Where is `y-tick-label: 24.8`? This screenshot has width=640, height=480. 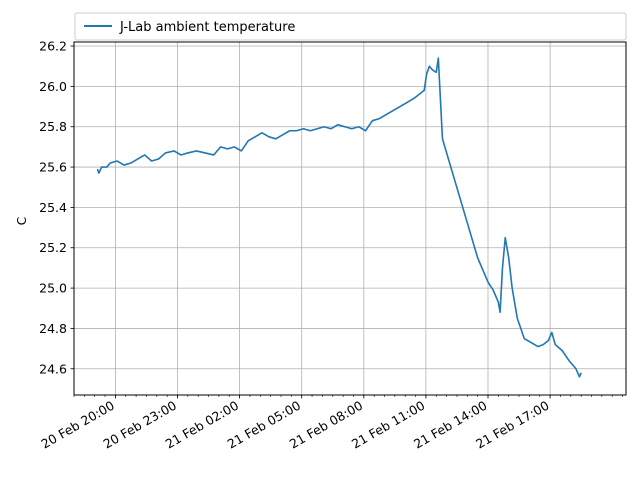
y-tick-label: 24.8 is located at coordinates (53, 328).